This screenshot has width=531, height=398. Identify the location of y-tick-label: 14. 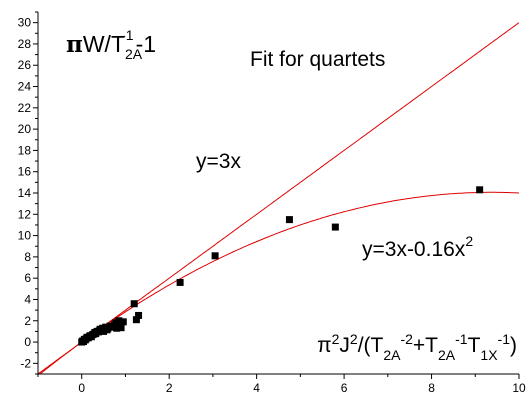
(25, 193).